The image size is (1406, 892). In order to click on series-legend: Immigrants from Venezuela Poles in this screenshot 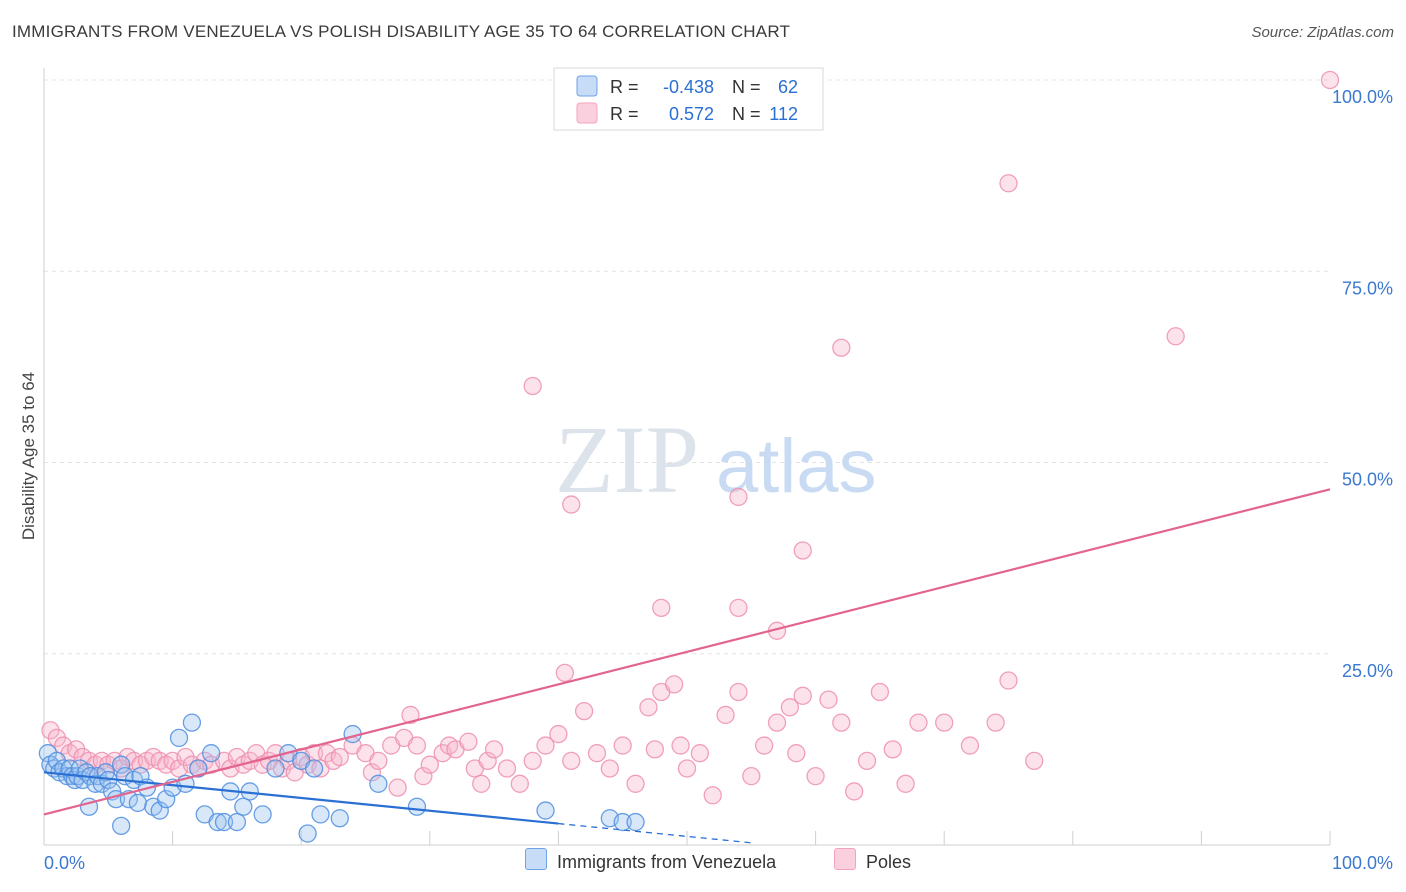, I will do `click(703, 863)`.